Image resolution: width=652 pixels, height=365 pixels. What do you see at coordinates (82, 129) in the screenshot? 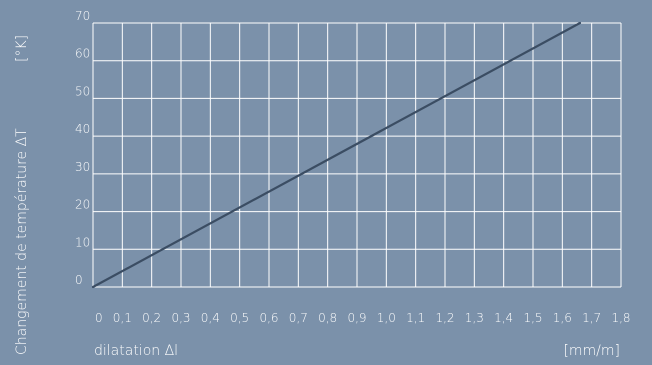
I see `y-tick-label: 40` at bounding box center [82, 129].